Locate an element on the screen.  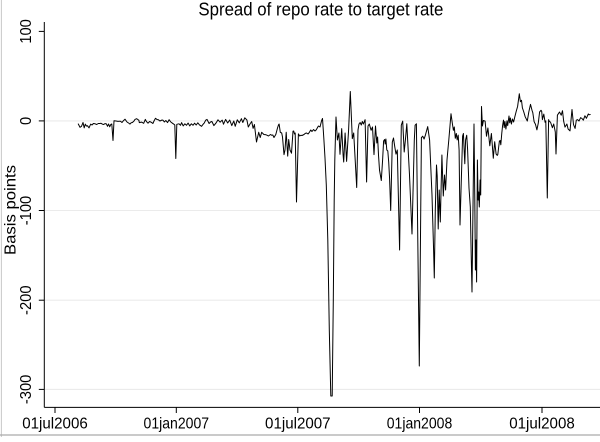
svg-text: 01jul2006 is located at coordinates (55, 424).